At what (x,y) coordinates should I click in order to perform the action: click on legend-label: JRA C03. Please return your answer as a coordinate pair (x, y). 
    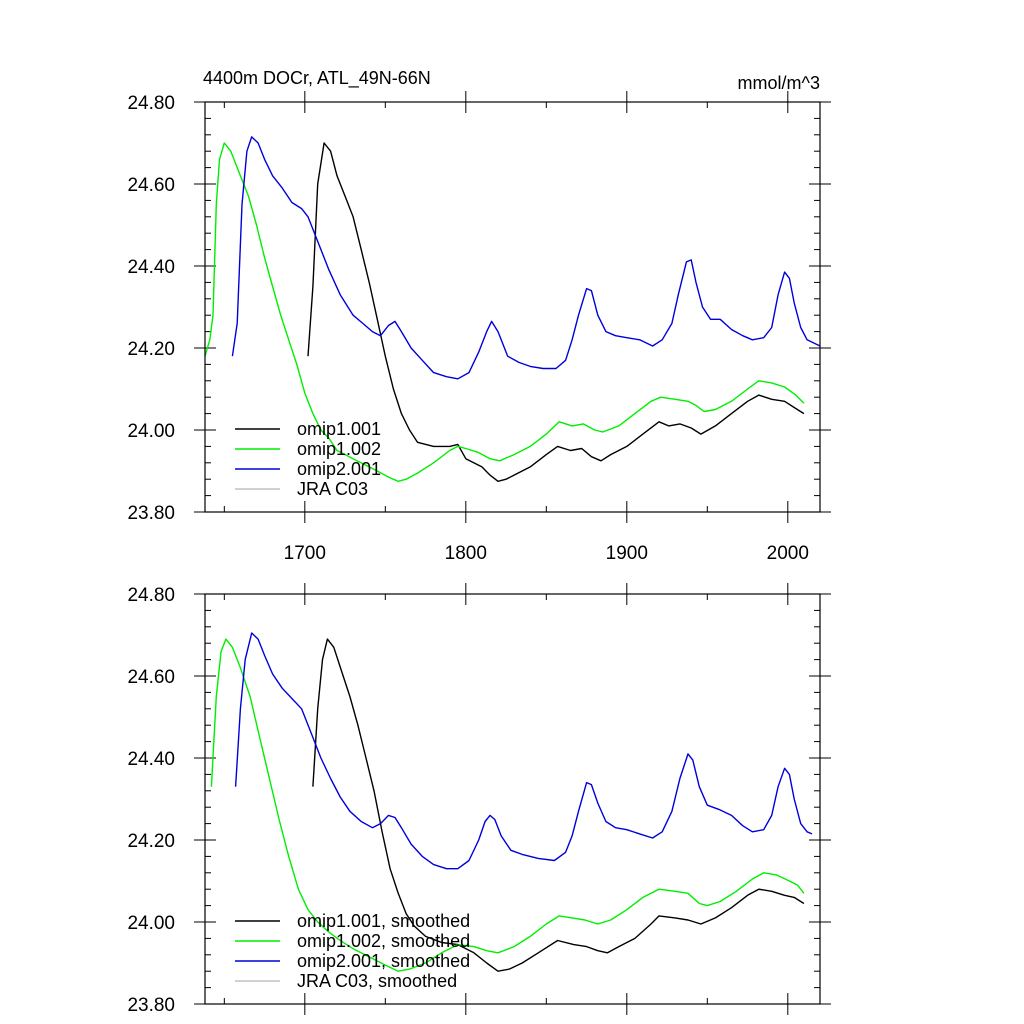
    Looking at the image, I should click on (332, 489).